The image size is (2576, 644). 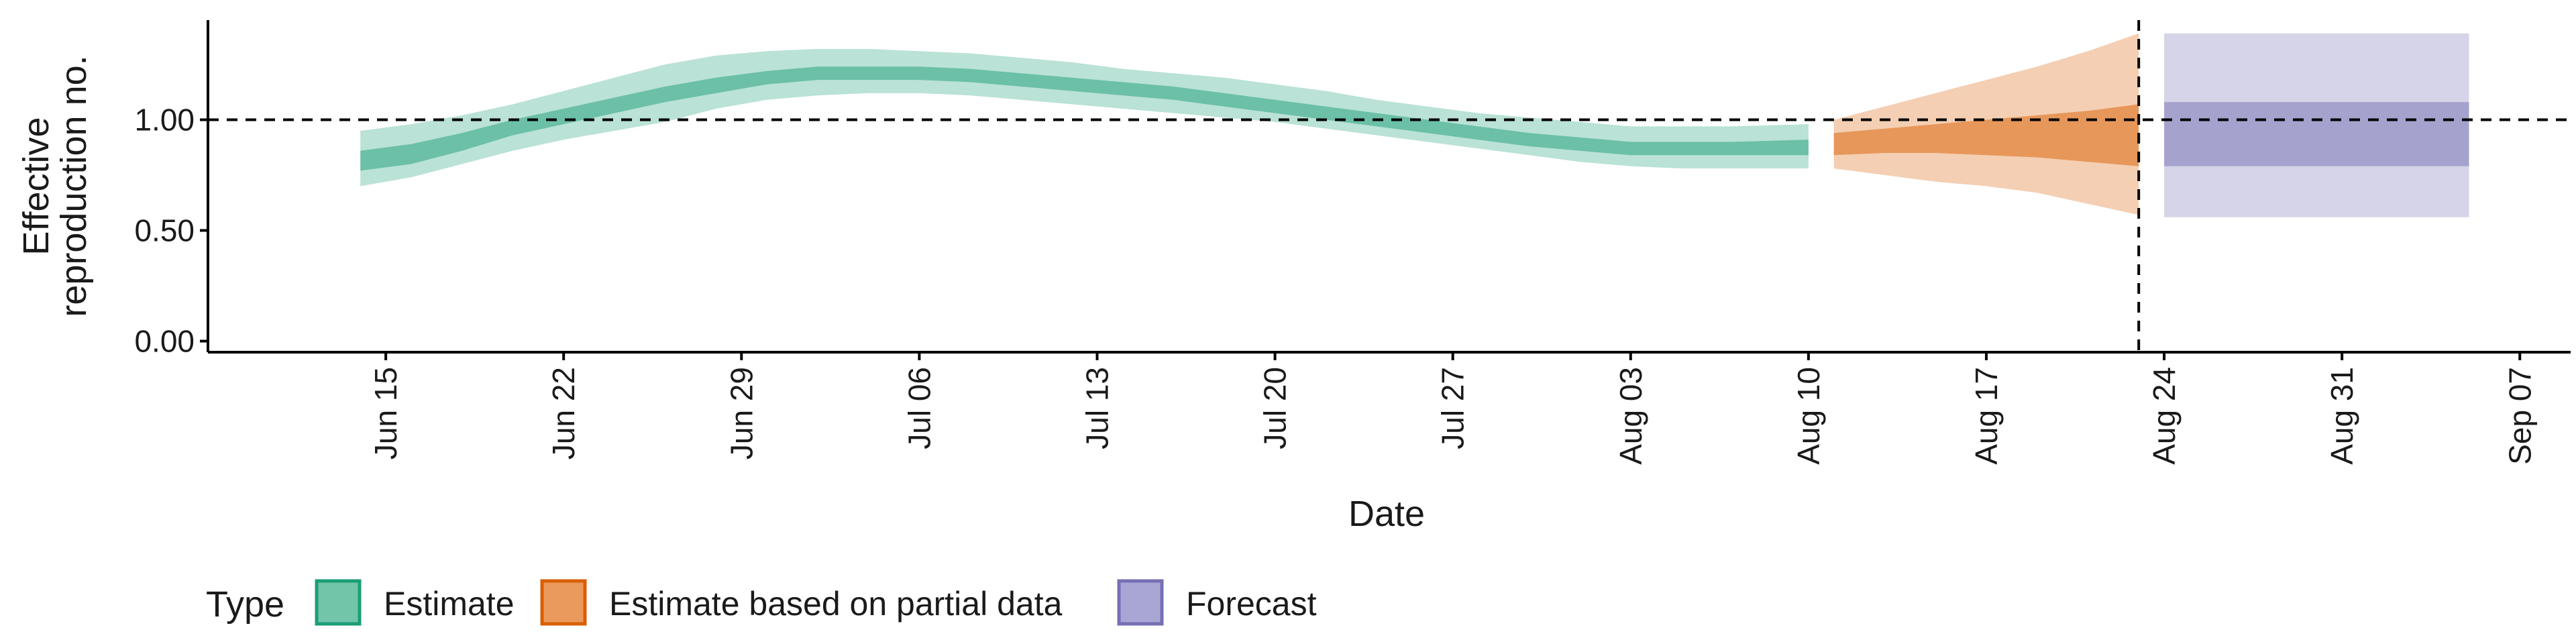 What do you see at coordinates (1084, 118) in the screenshot?
I see `estimate-inner-band` at bounding box center [1084, 118].